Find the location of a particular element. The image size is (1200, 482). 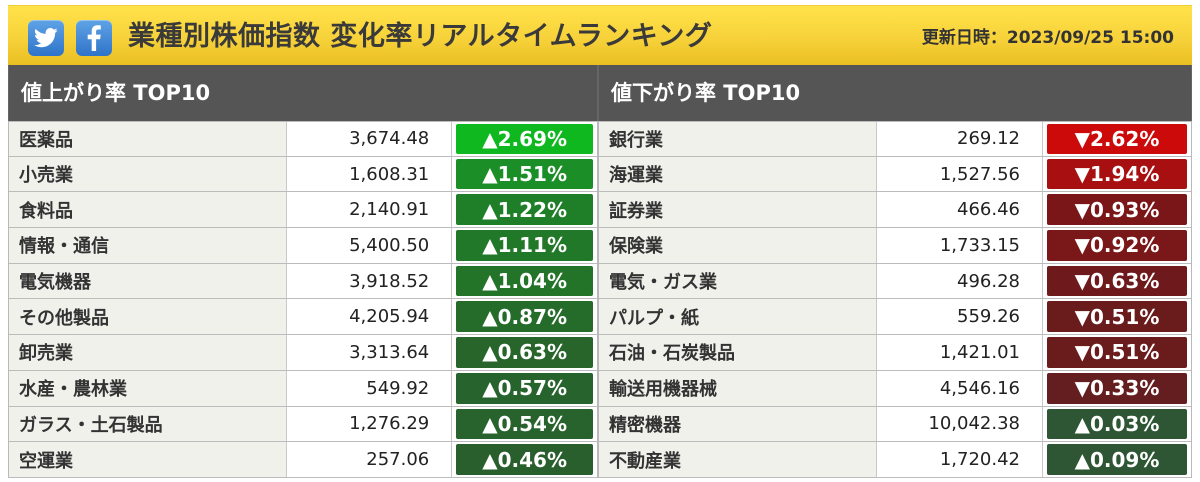

sector-name: パルプ・紙 is located at coordinates (738, 317).